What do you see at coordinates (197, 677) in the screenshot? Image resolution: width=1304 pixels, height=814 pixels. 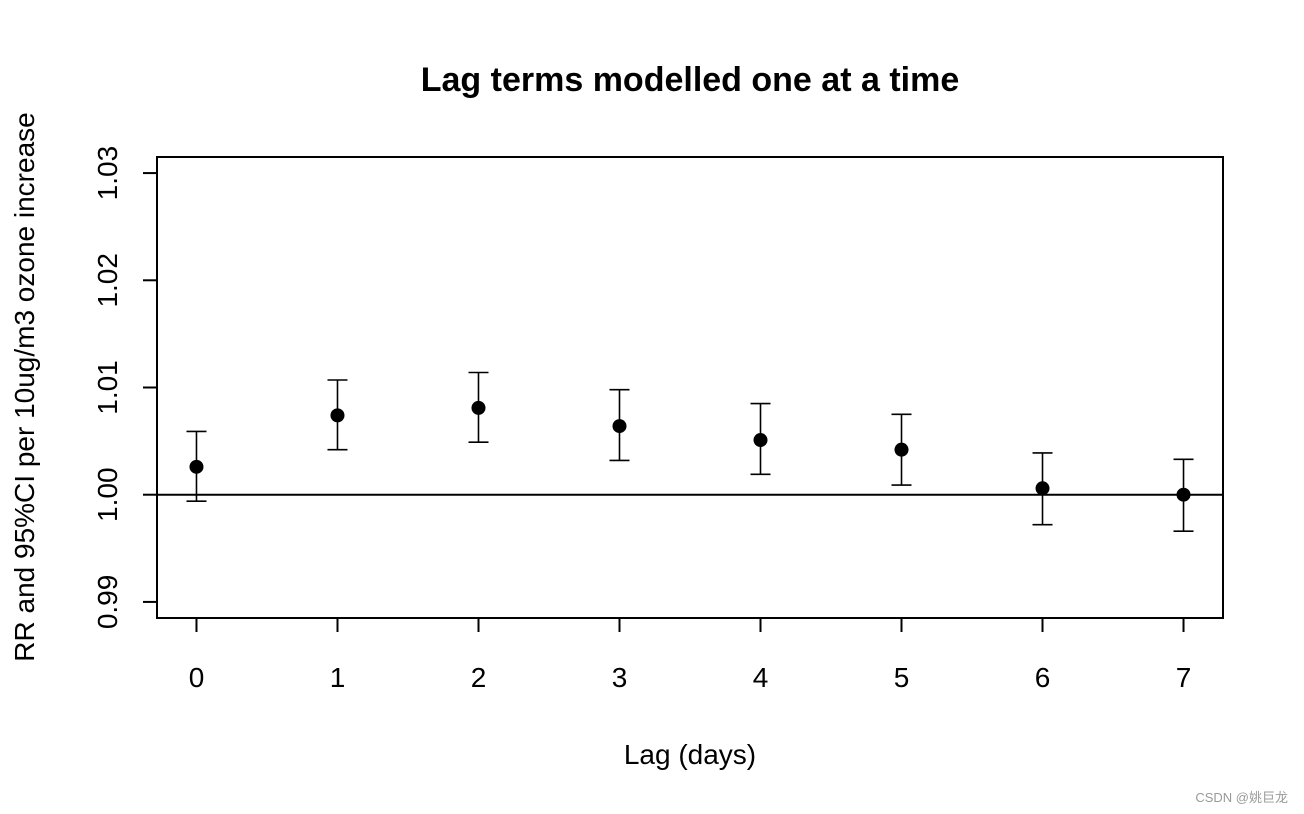 I see `x-tick-label: 0` at bounding box center [197, 677].